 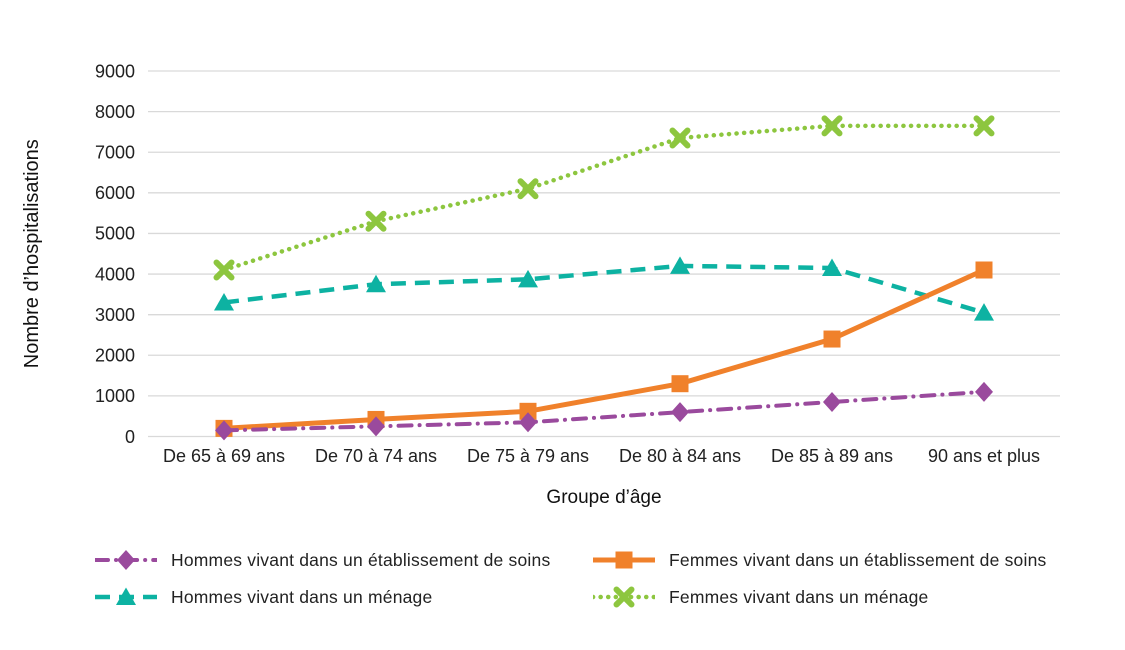 I want to click on y-tick-label: 5000, so click(x=115, y=234).